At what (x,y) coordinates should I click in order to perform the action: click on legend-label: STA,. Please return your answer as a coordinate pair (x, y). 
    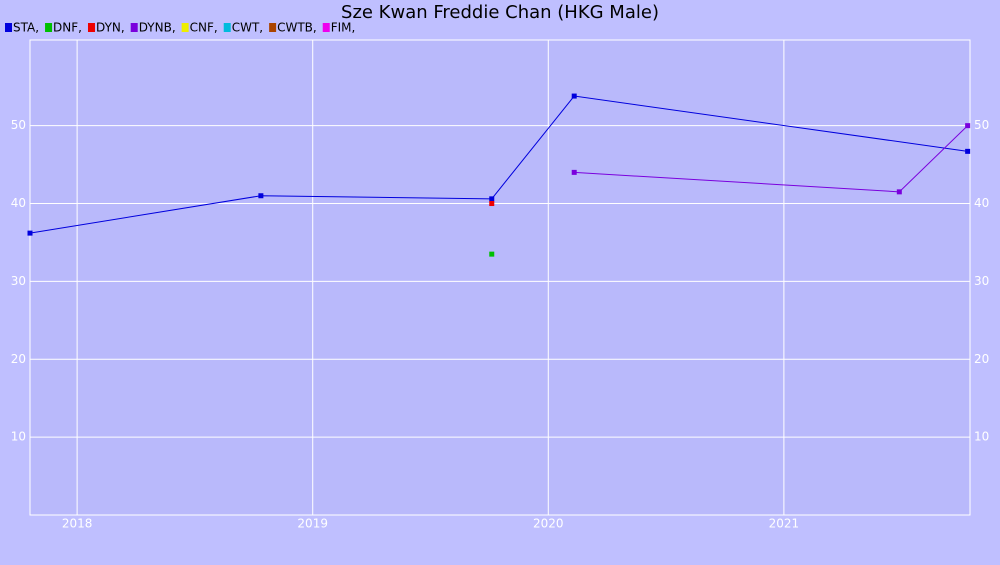
    Looking at the image, I should click on (26, 28).